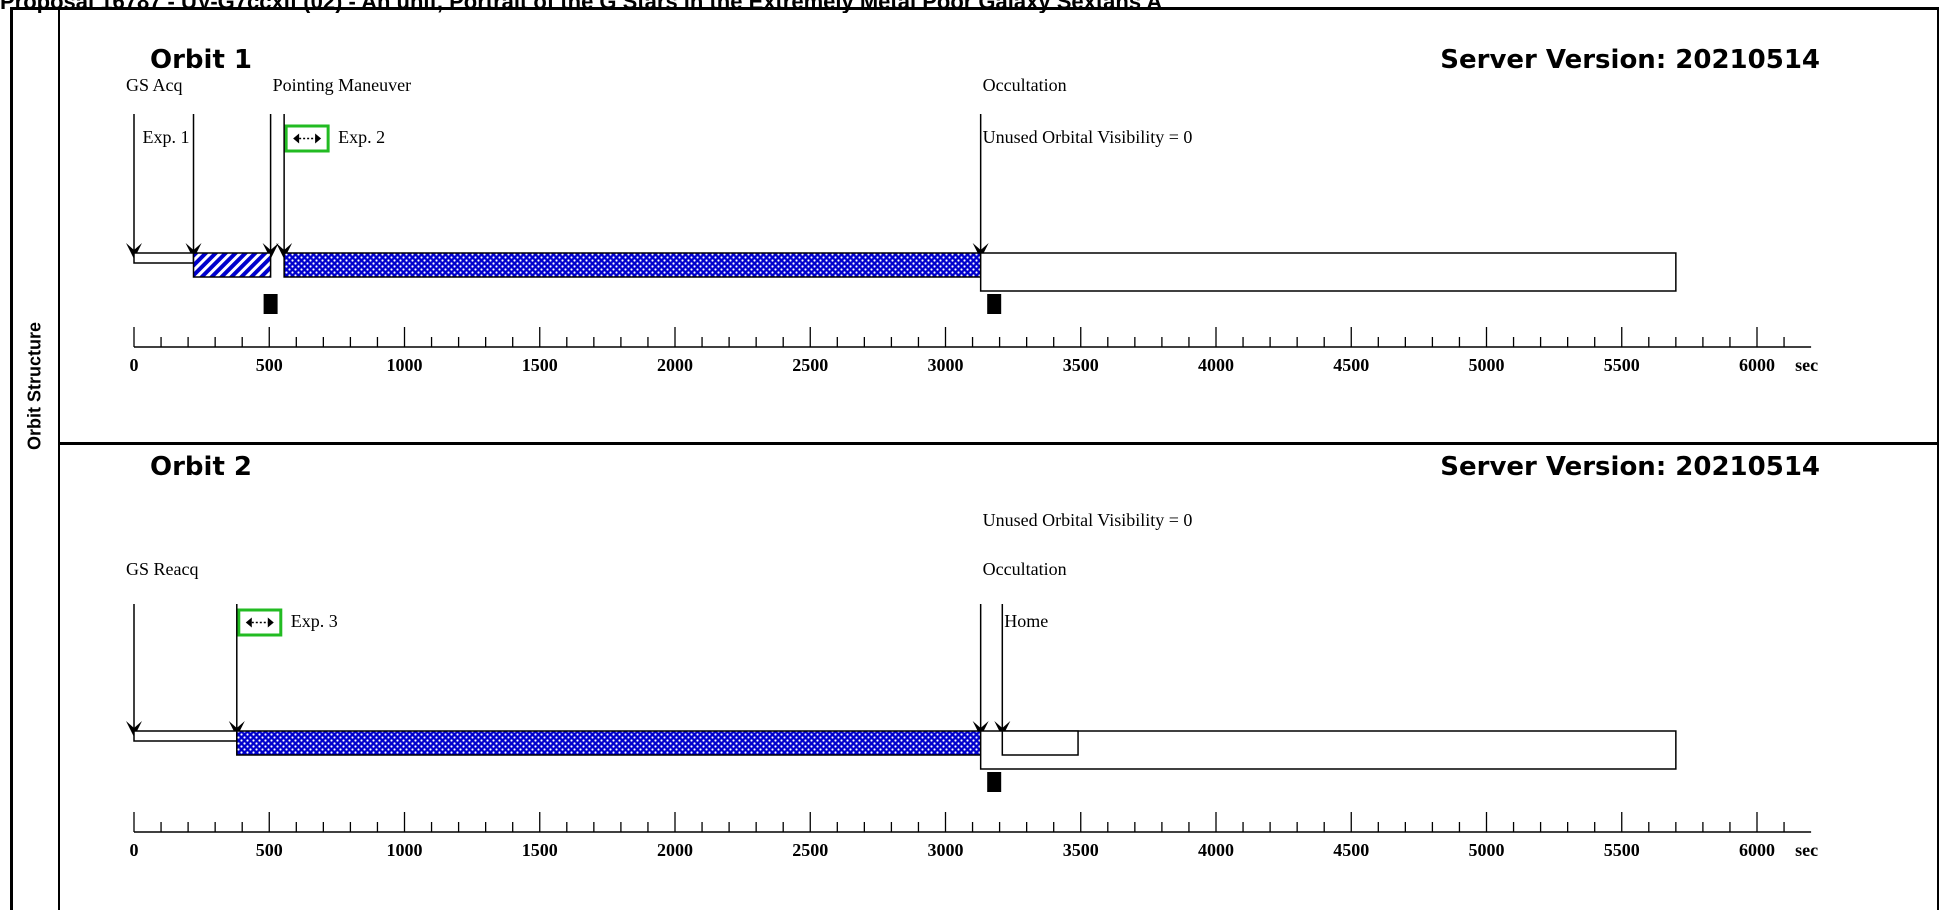 The height and width of the screenshot is (910, 1939). What do you see at coordinates (201, 467) in the screenshot?
I see `orbit-title: Orbit 2` at bounding box center [201, 467].